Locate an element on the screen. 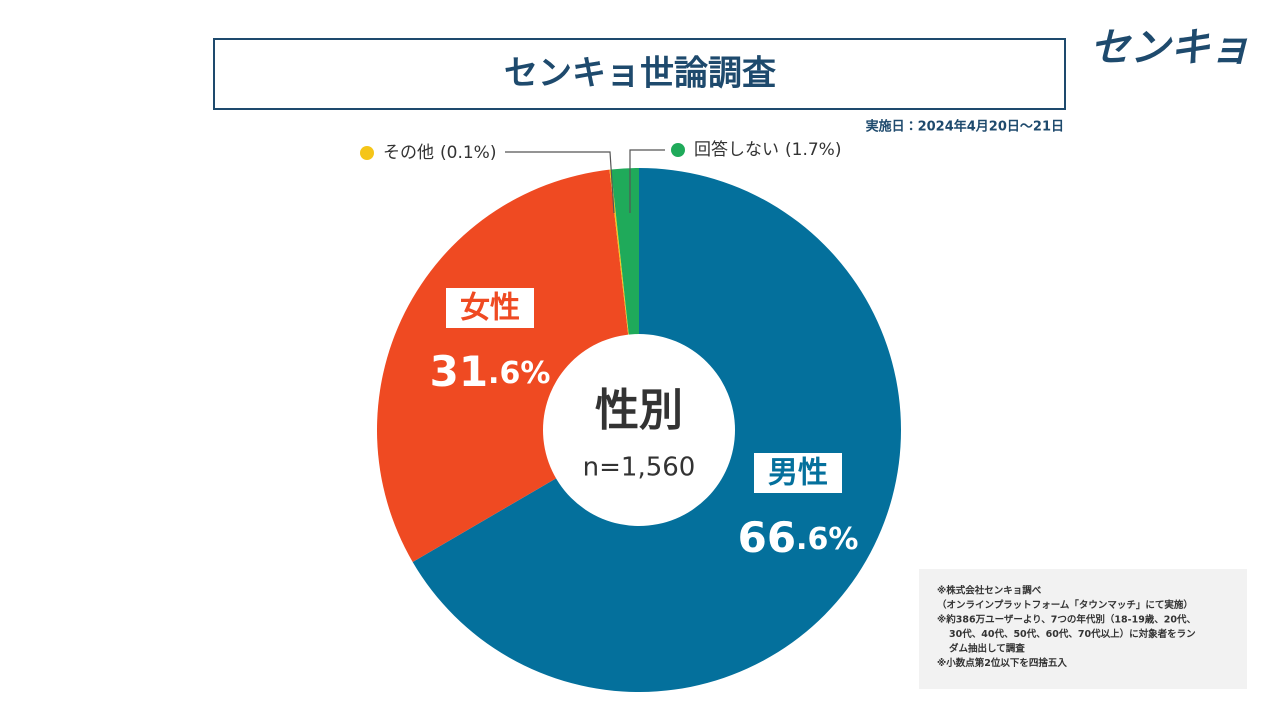 The image size is (1280, 720). value-label: (0.1%) is located at coordinates (468, 153).